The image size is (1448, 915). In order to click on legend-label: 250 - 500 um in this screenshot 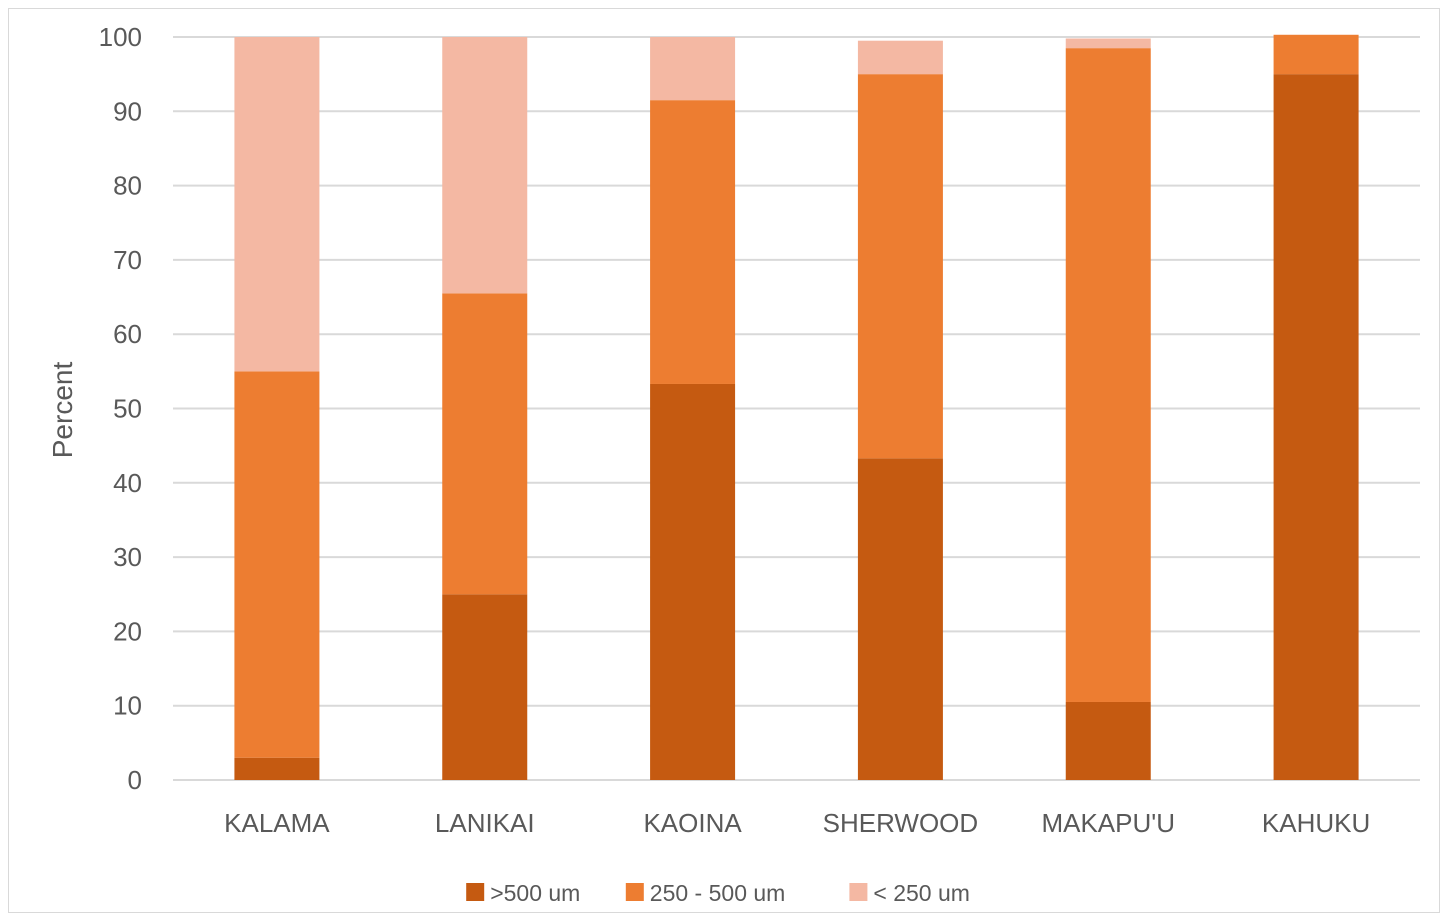, I will do `click(718, 893)`.